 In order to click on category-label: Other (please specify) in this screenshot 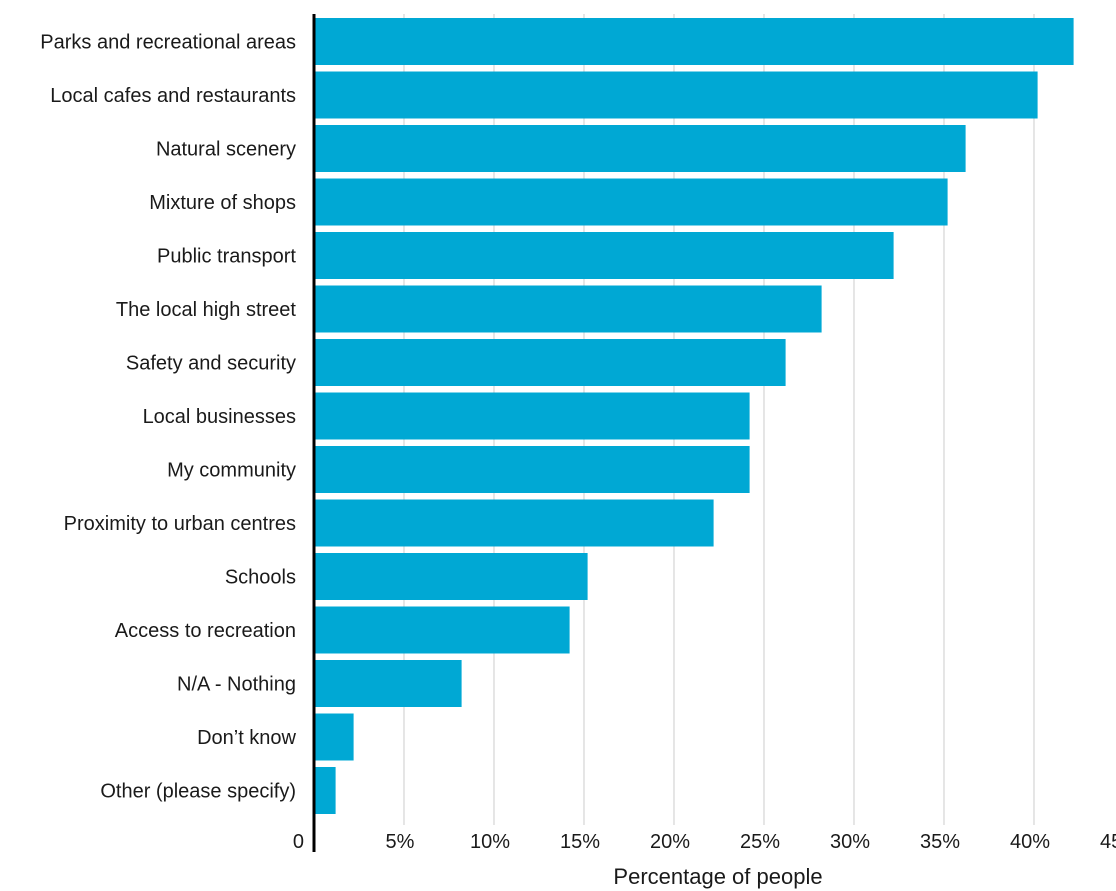, I will do `click(198, 792)`.